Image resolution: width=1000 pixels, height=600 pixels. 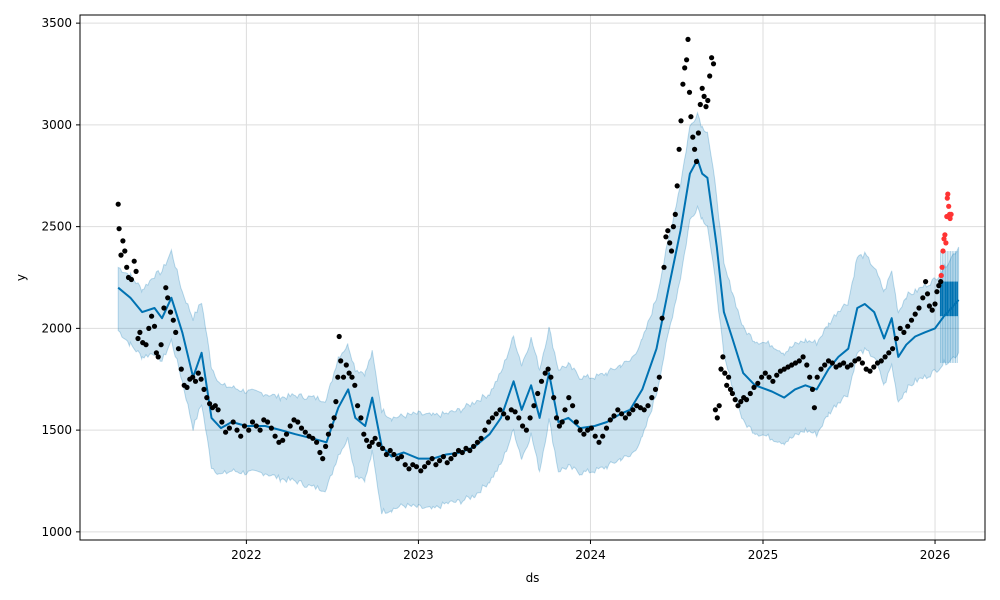 What do you see at coordinates (935, 555) in the screenshot?
I see `x-tick-label: 2026` at bounding box center [935, 555].